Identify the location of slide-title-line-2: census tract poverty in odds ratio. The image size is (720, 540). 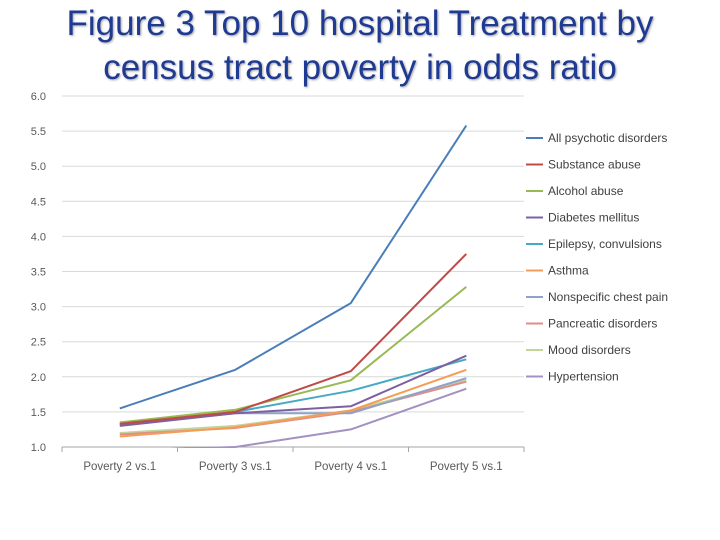
(360, 67).